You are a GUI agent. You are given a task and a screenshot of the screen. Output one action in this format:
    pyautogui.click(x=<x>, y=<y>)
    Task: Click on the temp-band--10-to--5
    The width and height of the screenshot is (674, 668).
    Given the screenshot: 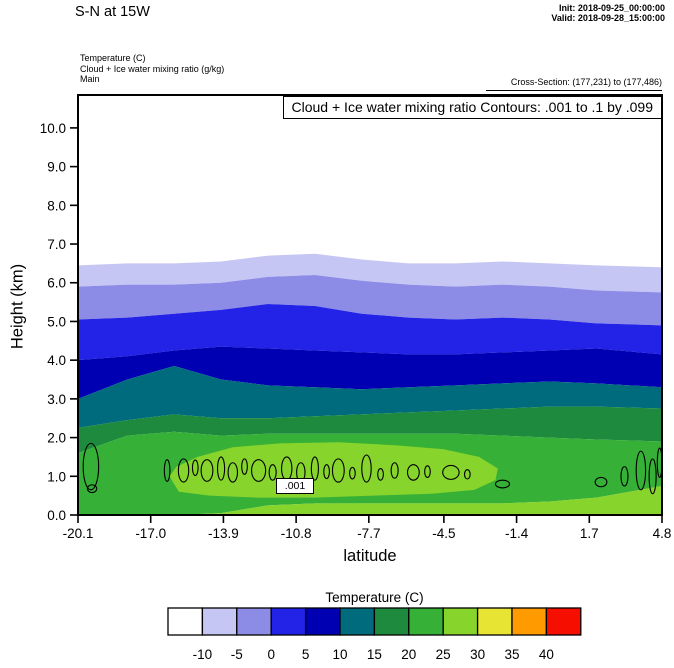 What is the action you would take?
    pyautogui.click(x=370, y=273)
    